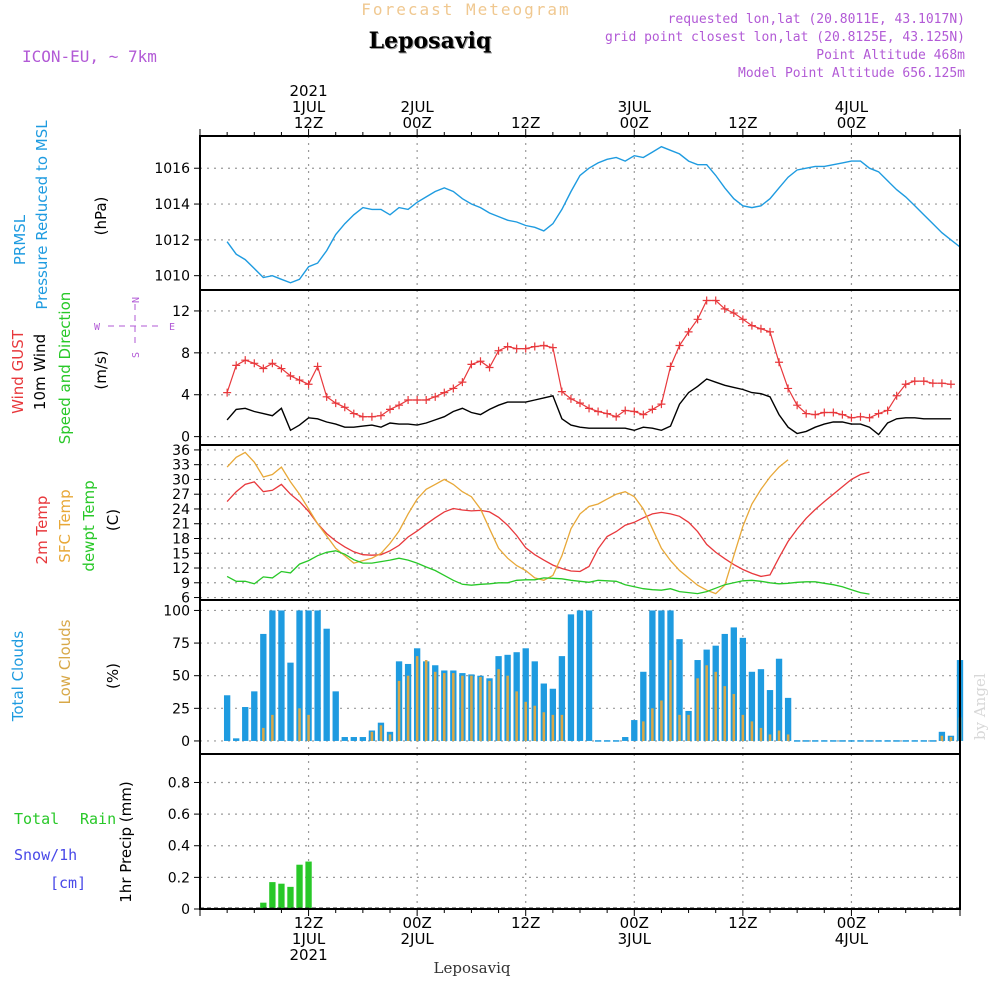 The image size is (1000, 1000). I want to click on wind-speed-line, so click(588, 407).